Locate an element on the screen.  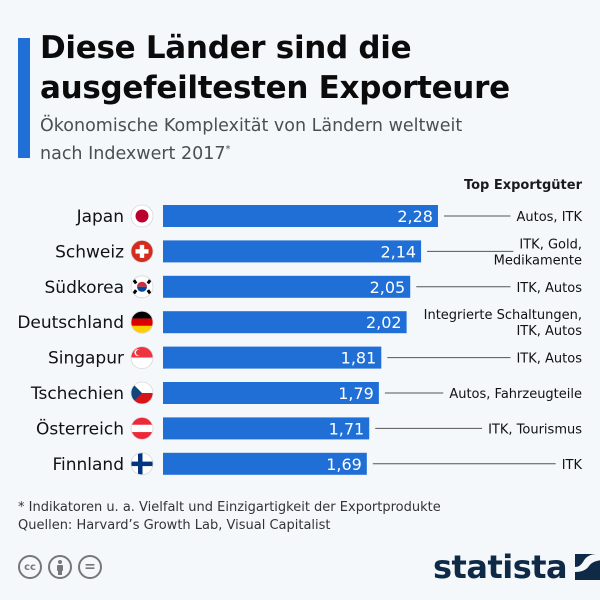
export-goods-label: ITK, Tourismus is located at coordinates (535, 429).